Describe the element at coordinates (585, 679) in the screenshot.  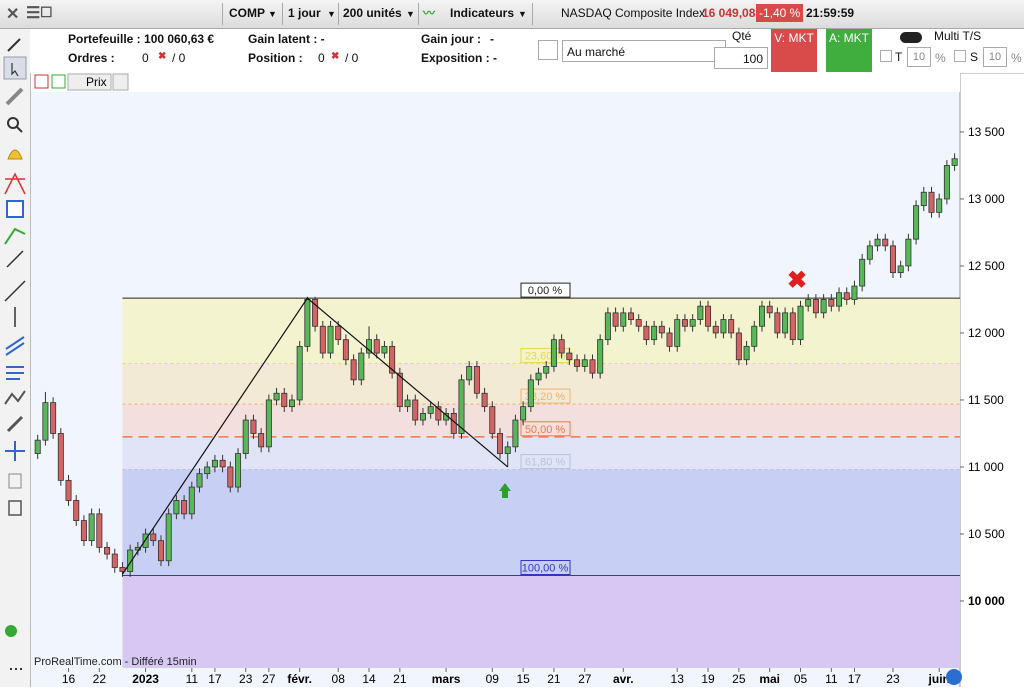
I see `x-tick-label: 27` at that location.